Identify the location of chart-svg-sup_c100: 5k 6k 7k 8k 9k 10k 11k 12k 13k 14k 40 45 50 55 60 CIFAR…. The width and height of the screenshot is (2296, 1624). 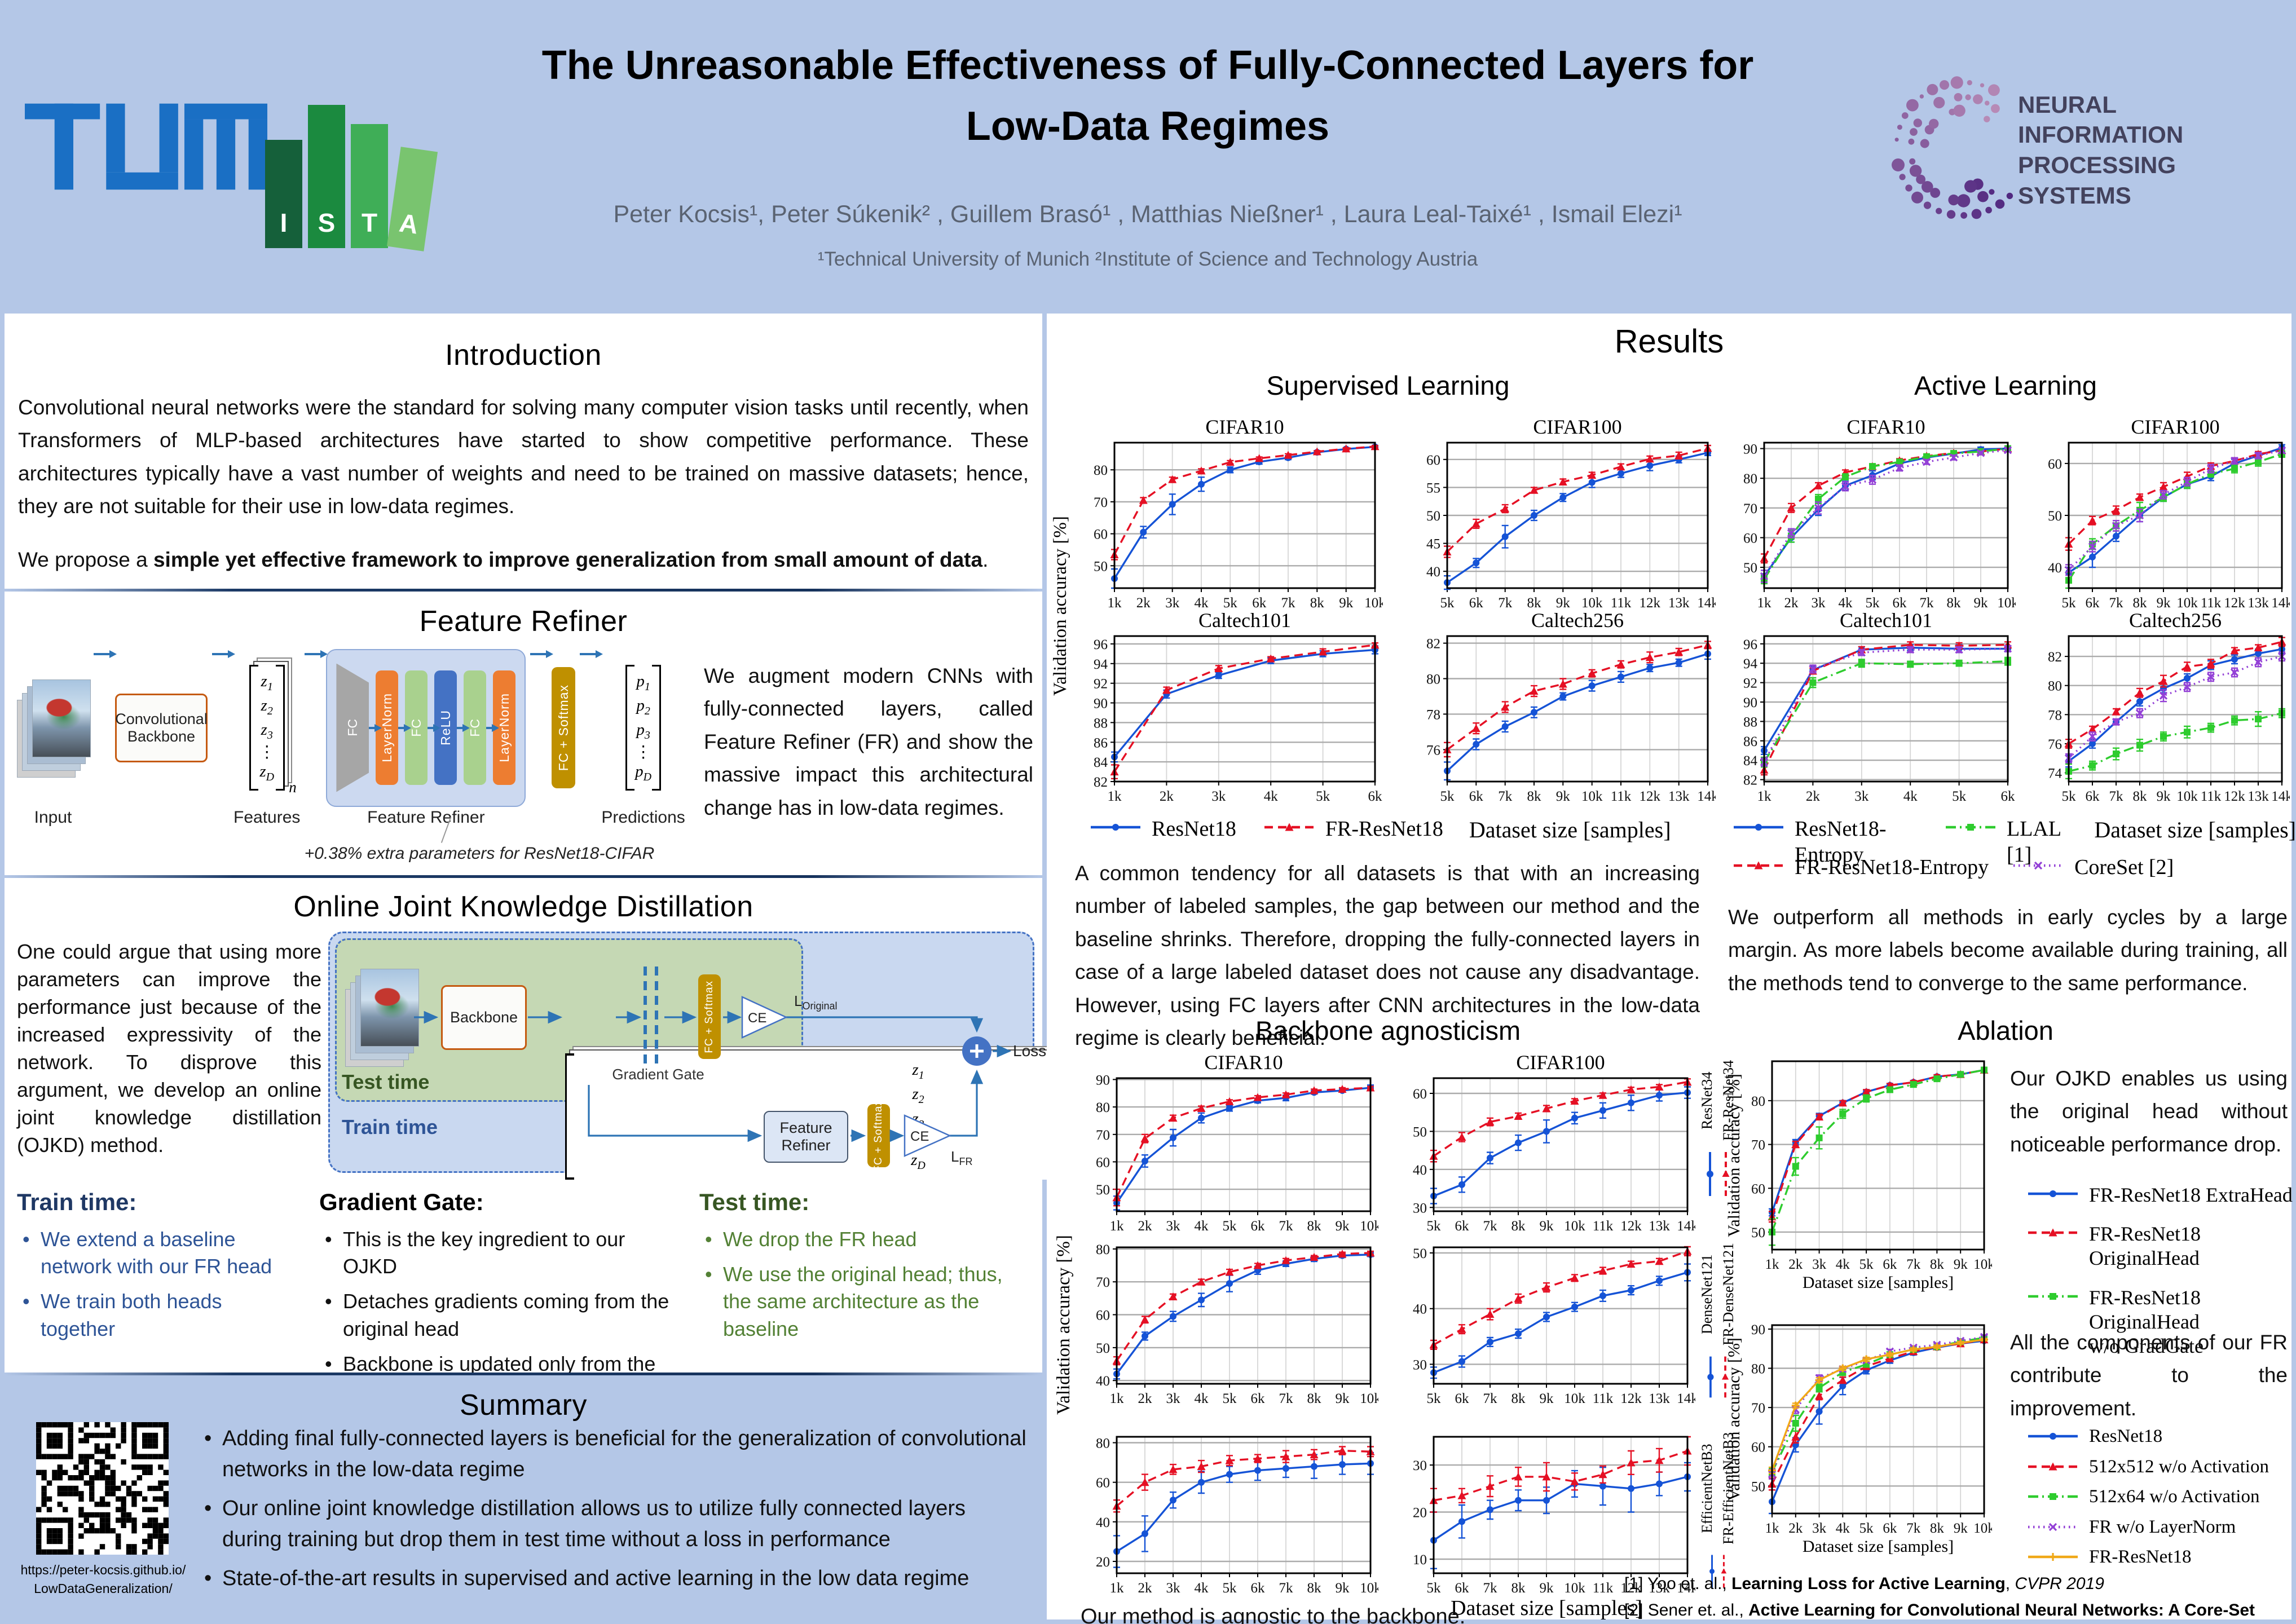
(1572, 513).